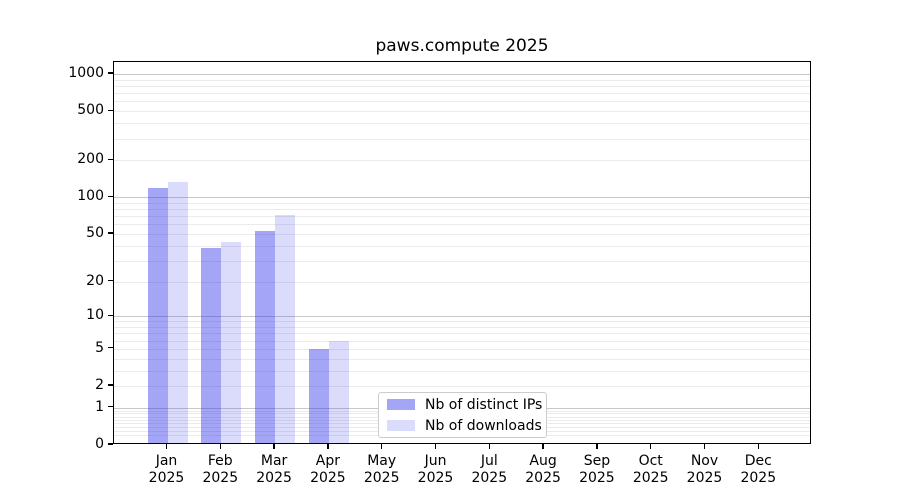 The image size is (900, 500). I want to click on x-tick-label: Mar 2025, so click(274, 470).